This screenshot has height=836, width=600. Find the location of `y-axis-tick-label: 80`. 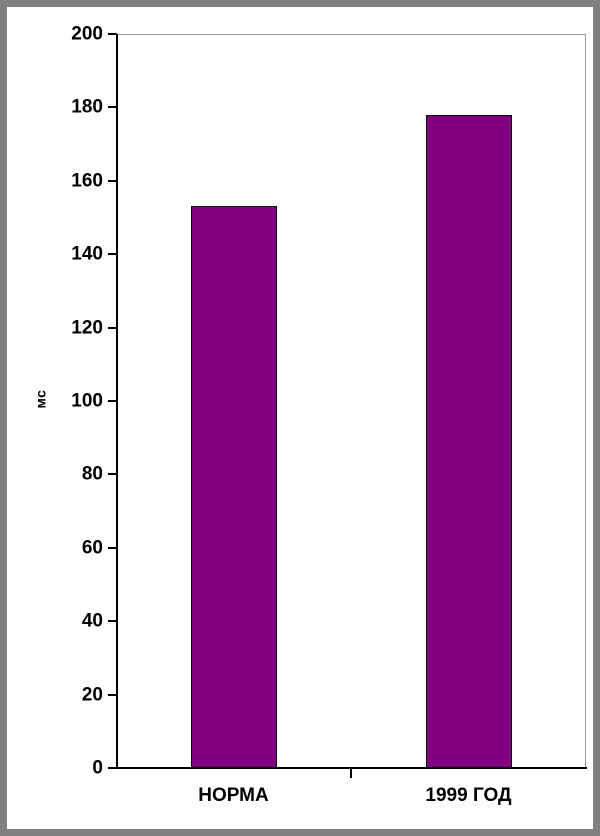

y-axis-tick-label: 80 is located at coordinates (92, 474).